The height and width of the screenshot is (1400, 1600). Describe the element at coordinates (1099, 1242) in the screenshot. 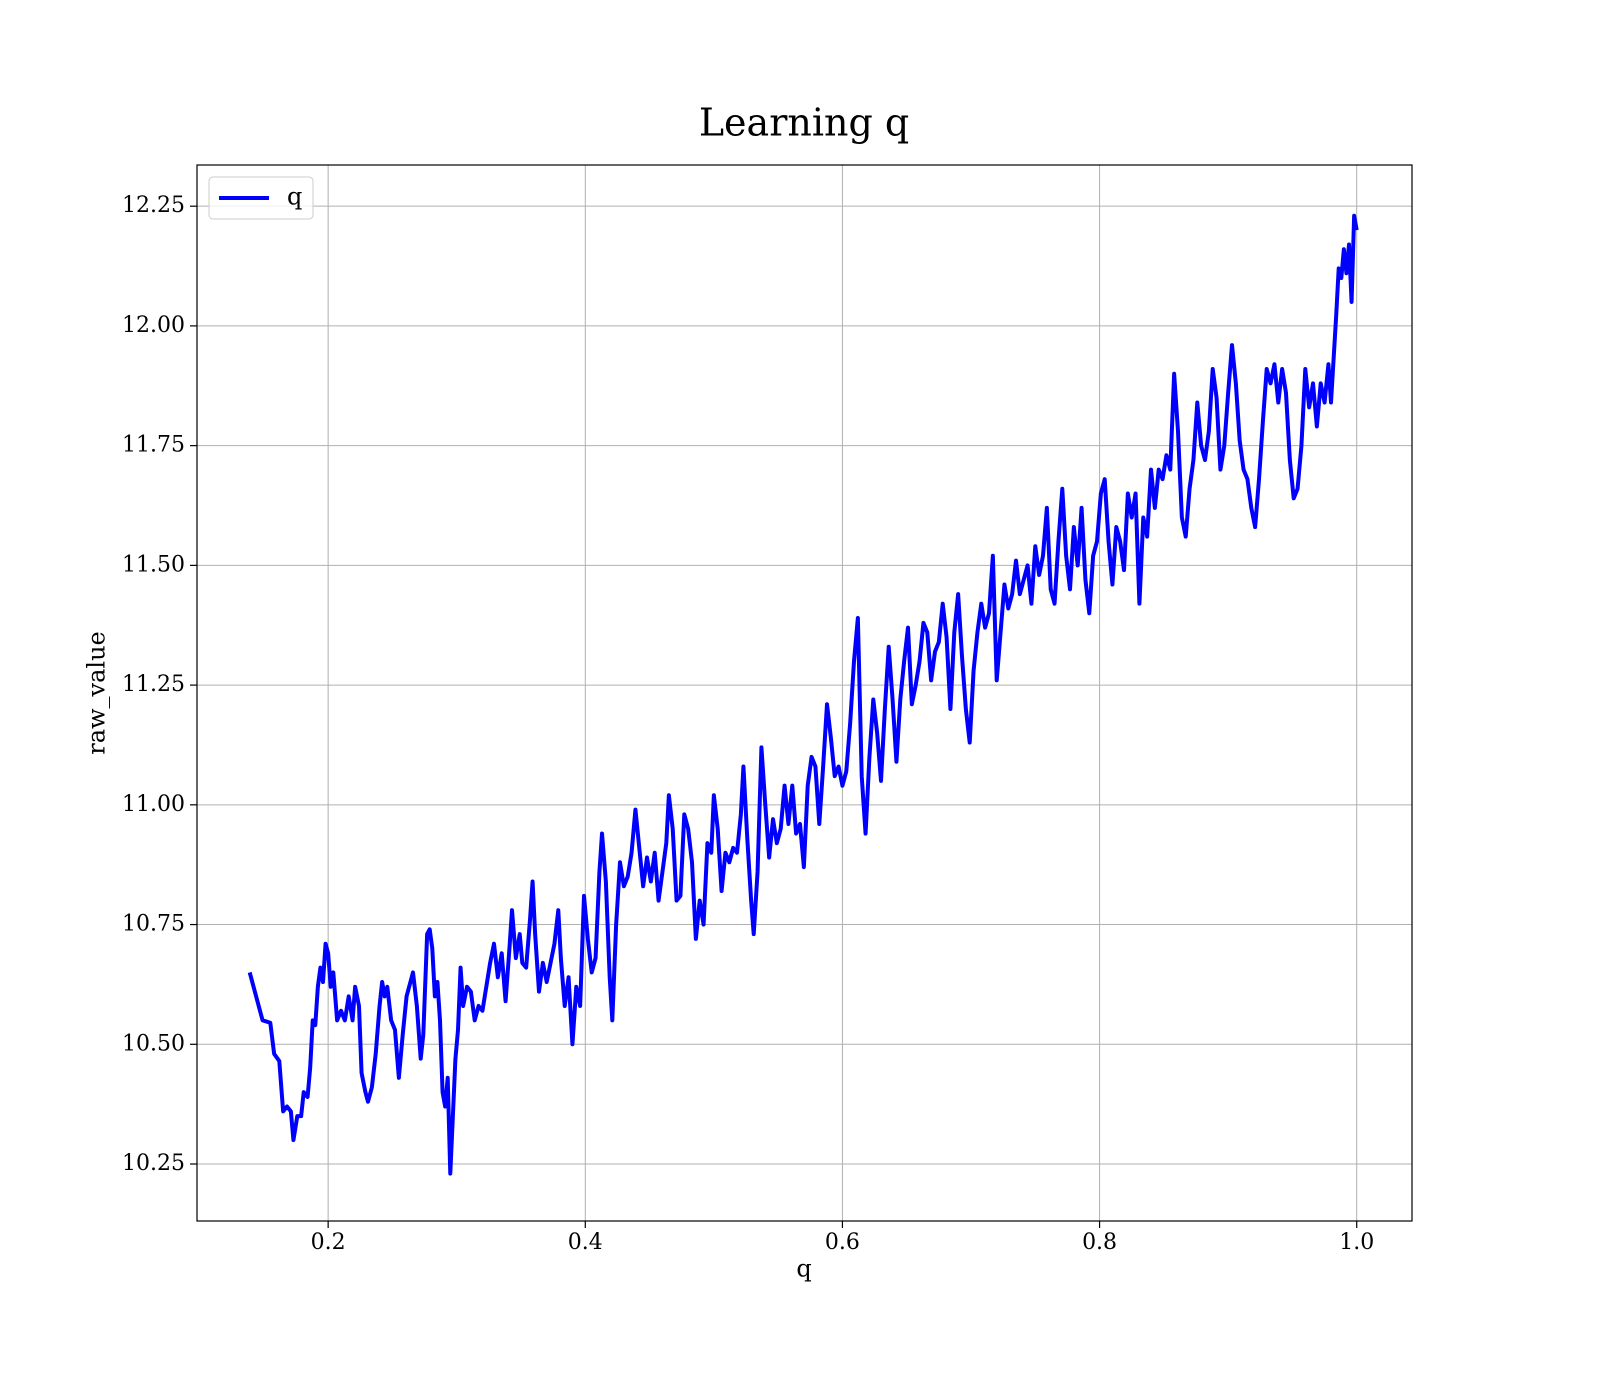

I see `x-tick-label: 0.8` at that location.